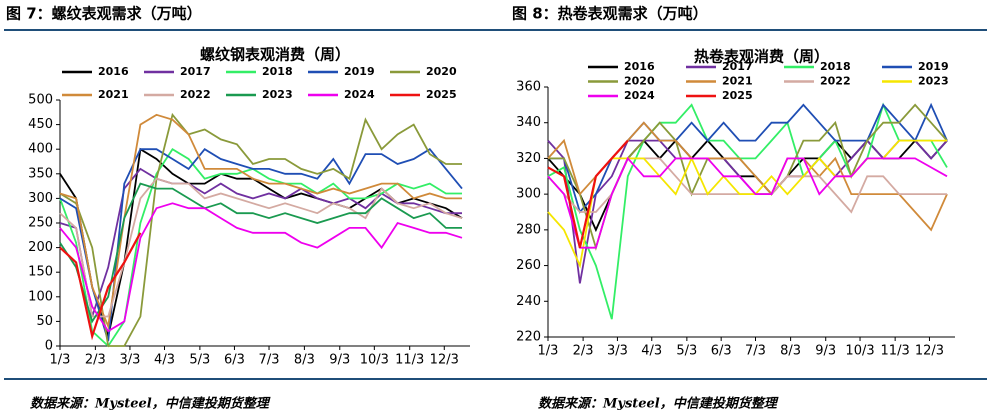 The image size is (991, 418). I want to click on y-tick-label: 100, so click(40, 296).